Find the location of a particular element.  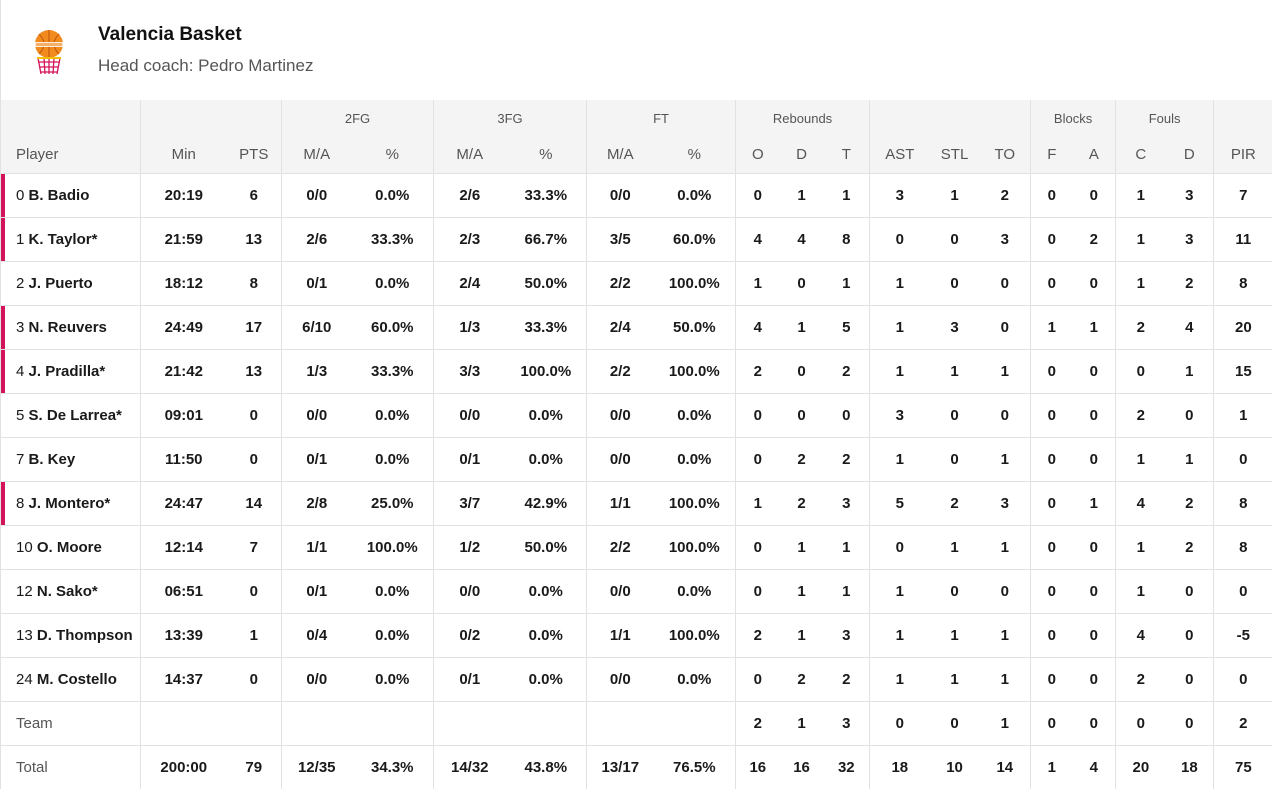

stat-cell: 18 is located at coordinates (899, 766).